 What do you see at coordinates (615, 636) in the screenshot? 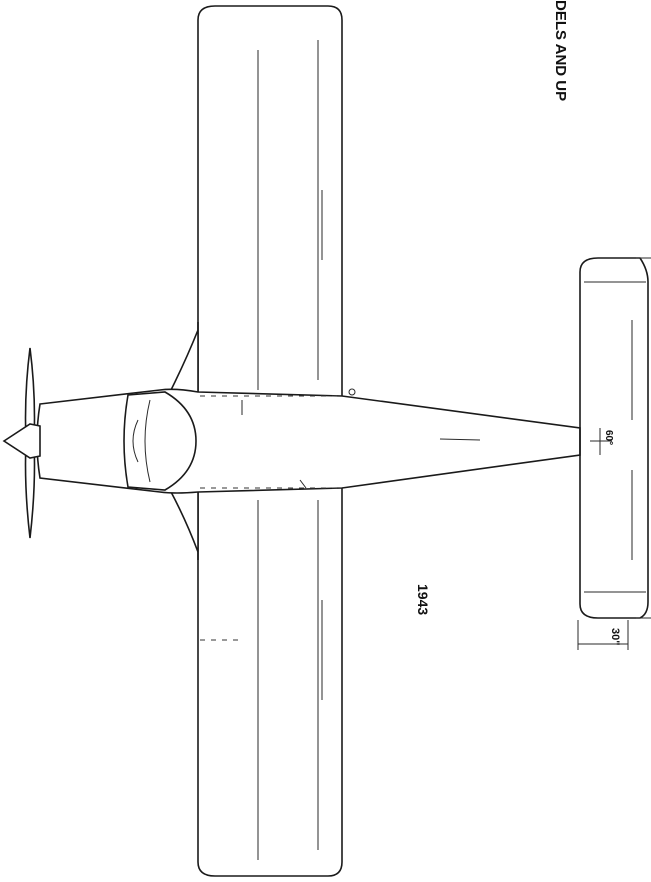
I see `offset-dimension-label: 30"` at bounding box center [615, 636].